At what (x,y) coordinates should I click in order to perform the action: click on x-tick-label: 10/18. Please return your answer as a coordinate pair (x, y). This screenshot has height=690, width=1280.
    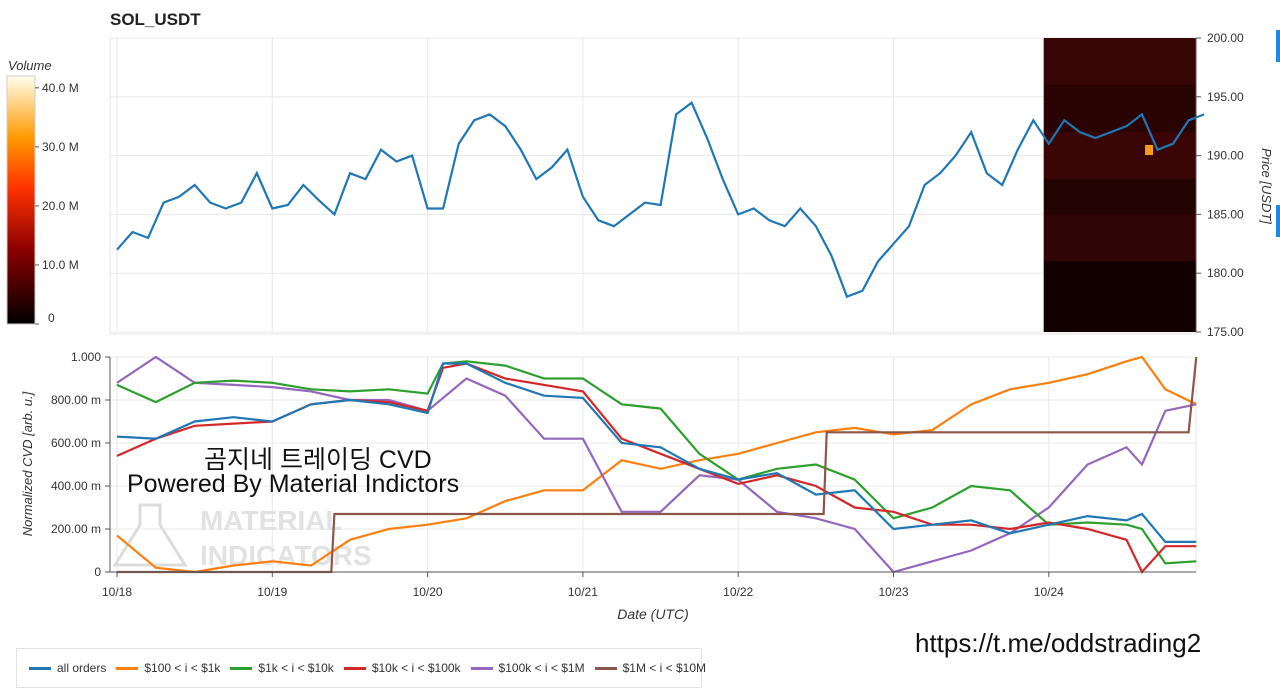
    Looking at the image, I should click on (117, 592).